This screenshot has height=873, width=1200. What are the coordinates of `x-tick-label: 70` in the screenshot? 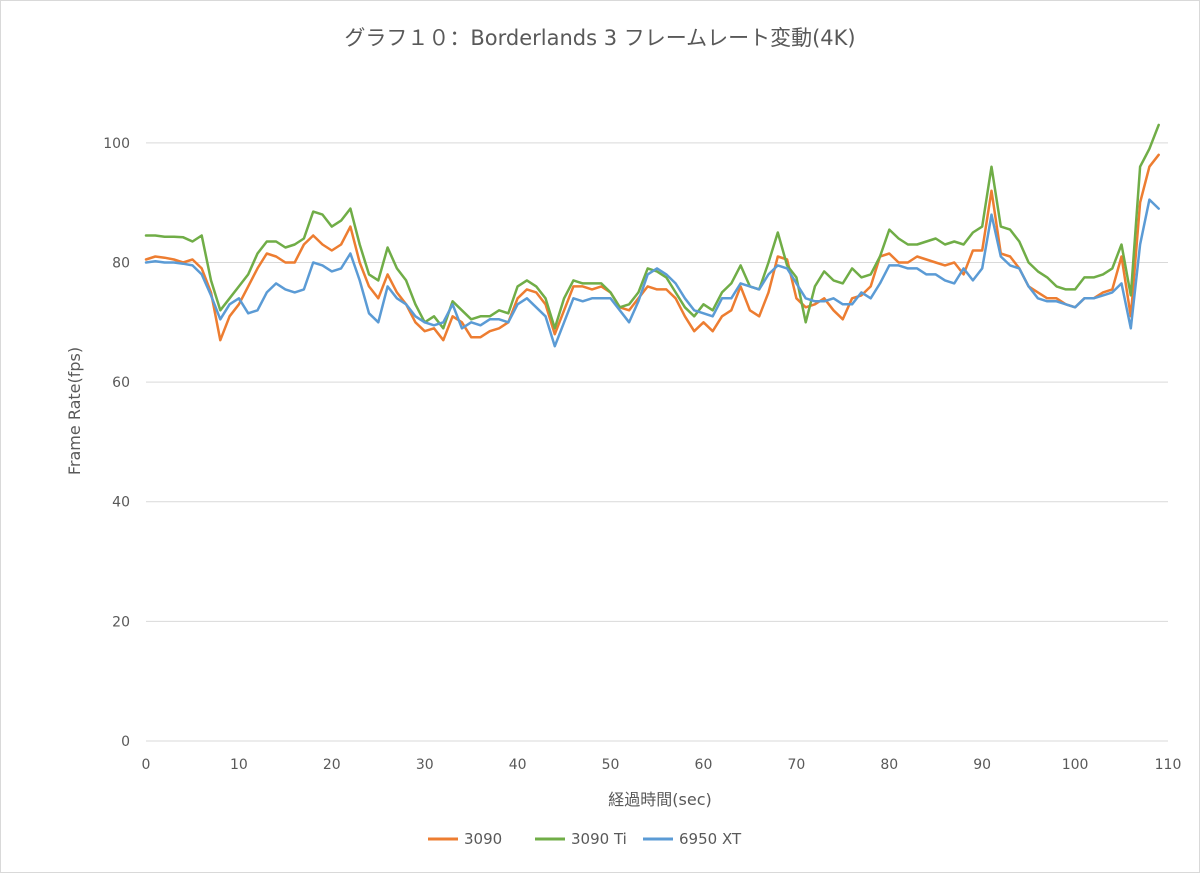 It's located at (796, 765).